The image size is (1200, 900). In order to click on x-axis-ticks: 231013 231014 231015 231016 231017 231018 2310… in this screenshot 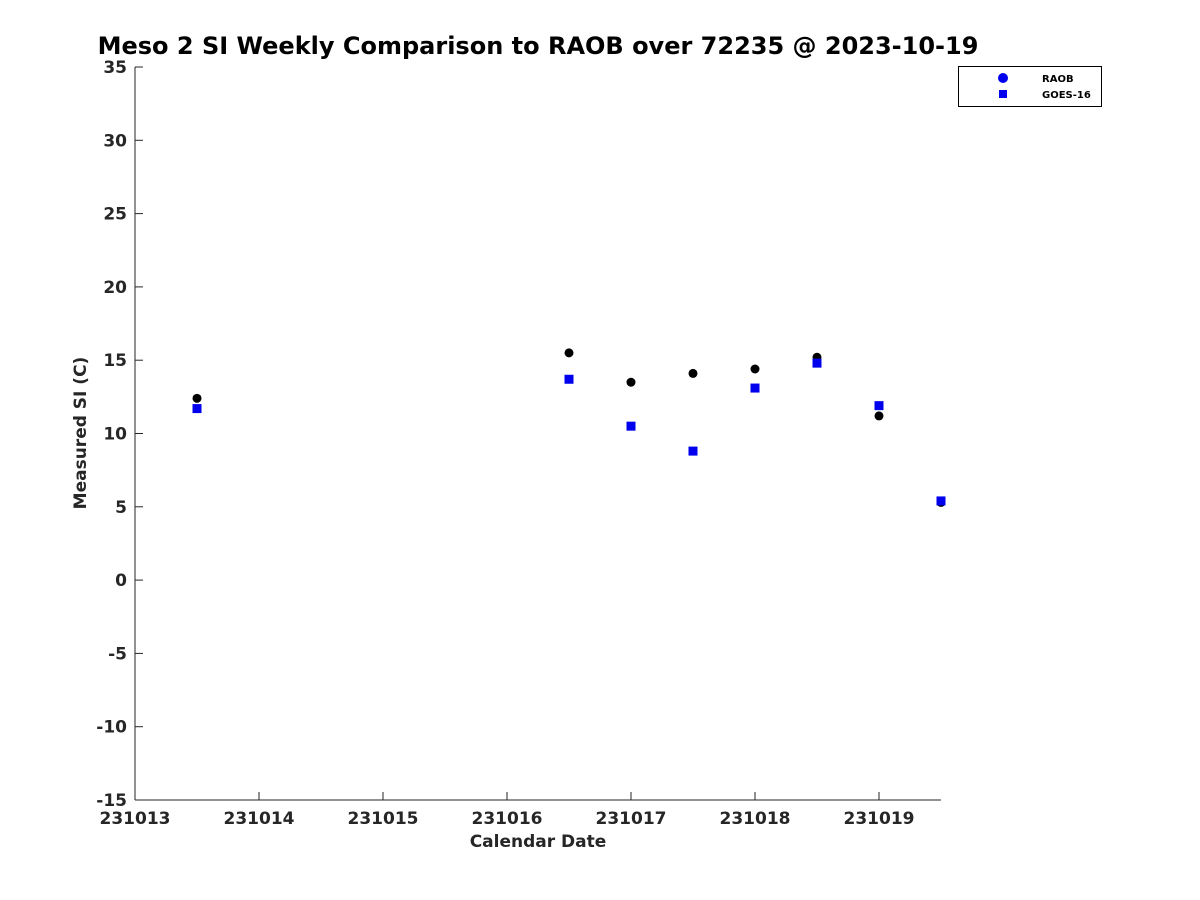, I will do `click(507, 810)`.